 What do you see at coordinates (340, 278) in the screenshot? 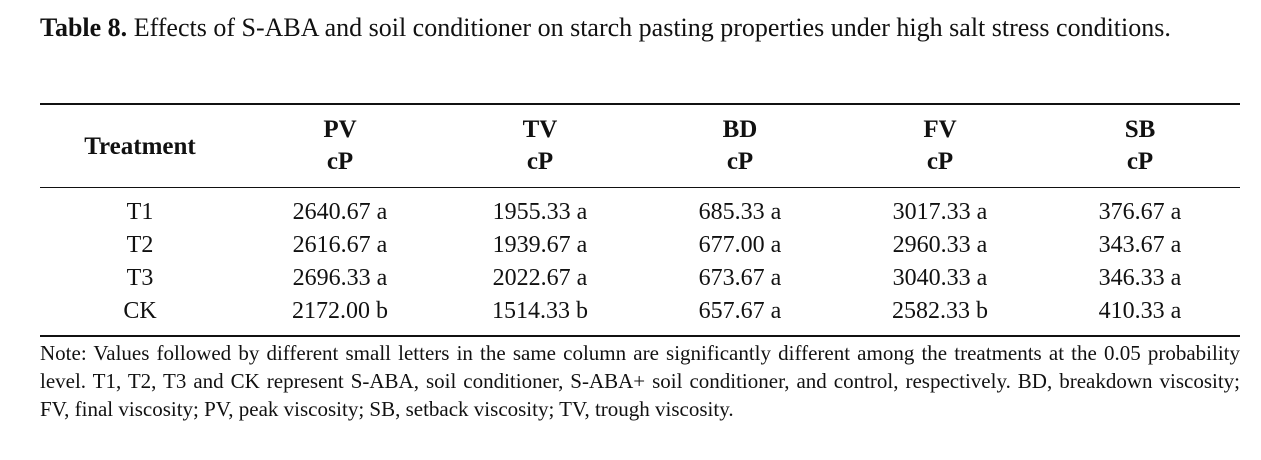
I see `table-cell: 2696.33 a` at bounding box center [340, 278].